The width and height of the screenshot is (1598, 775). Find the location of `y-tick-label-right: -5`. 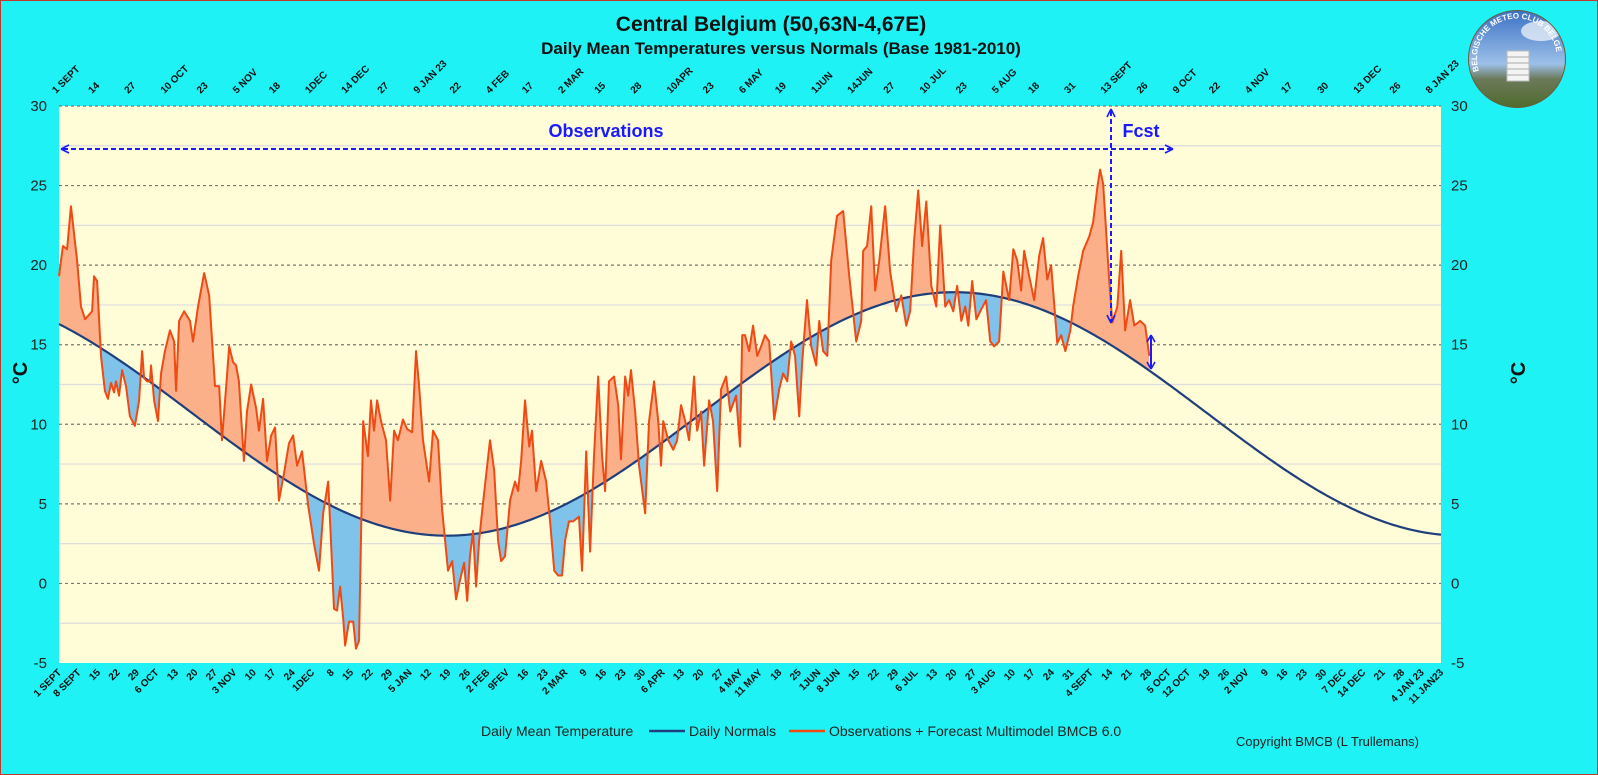

y-tick-label-right: -5 is located at coordinates (1457, 663).